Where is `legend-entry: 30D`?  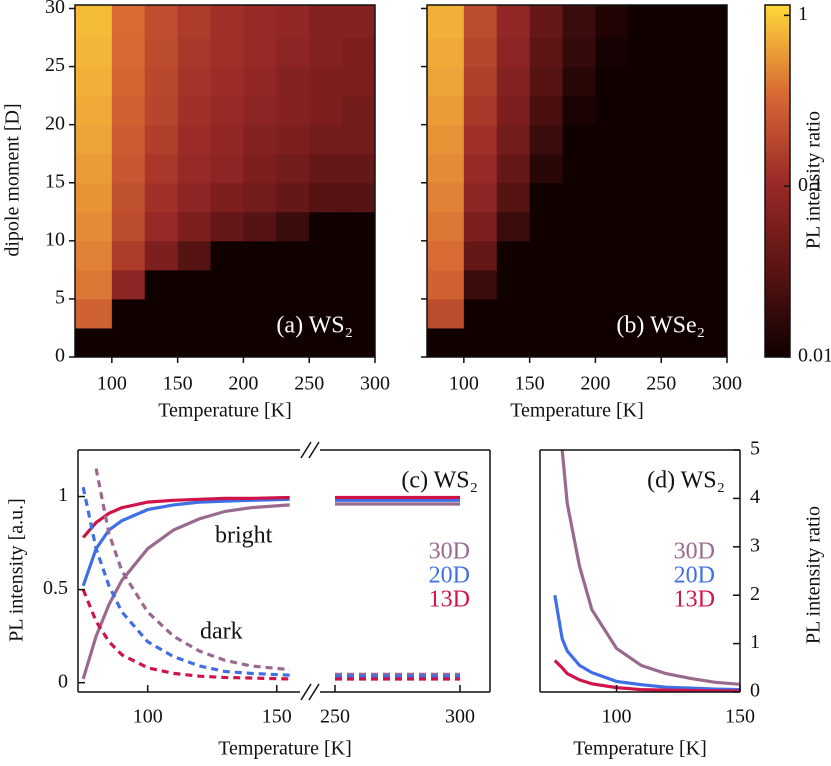 legend-entry: 30D is located at coordinates (694, 552).